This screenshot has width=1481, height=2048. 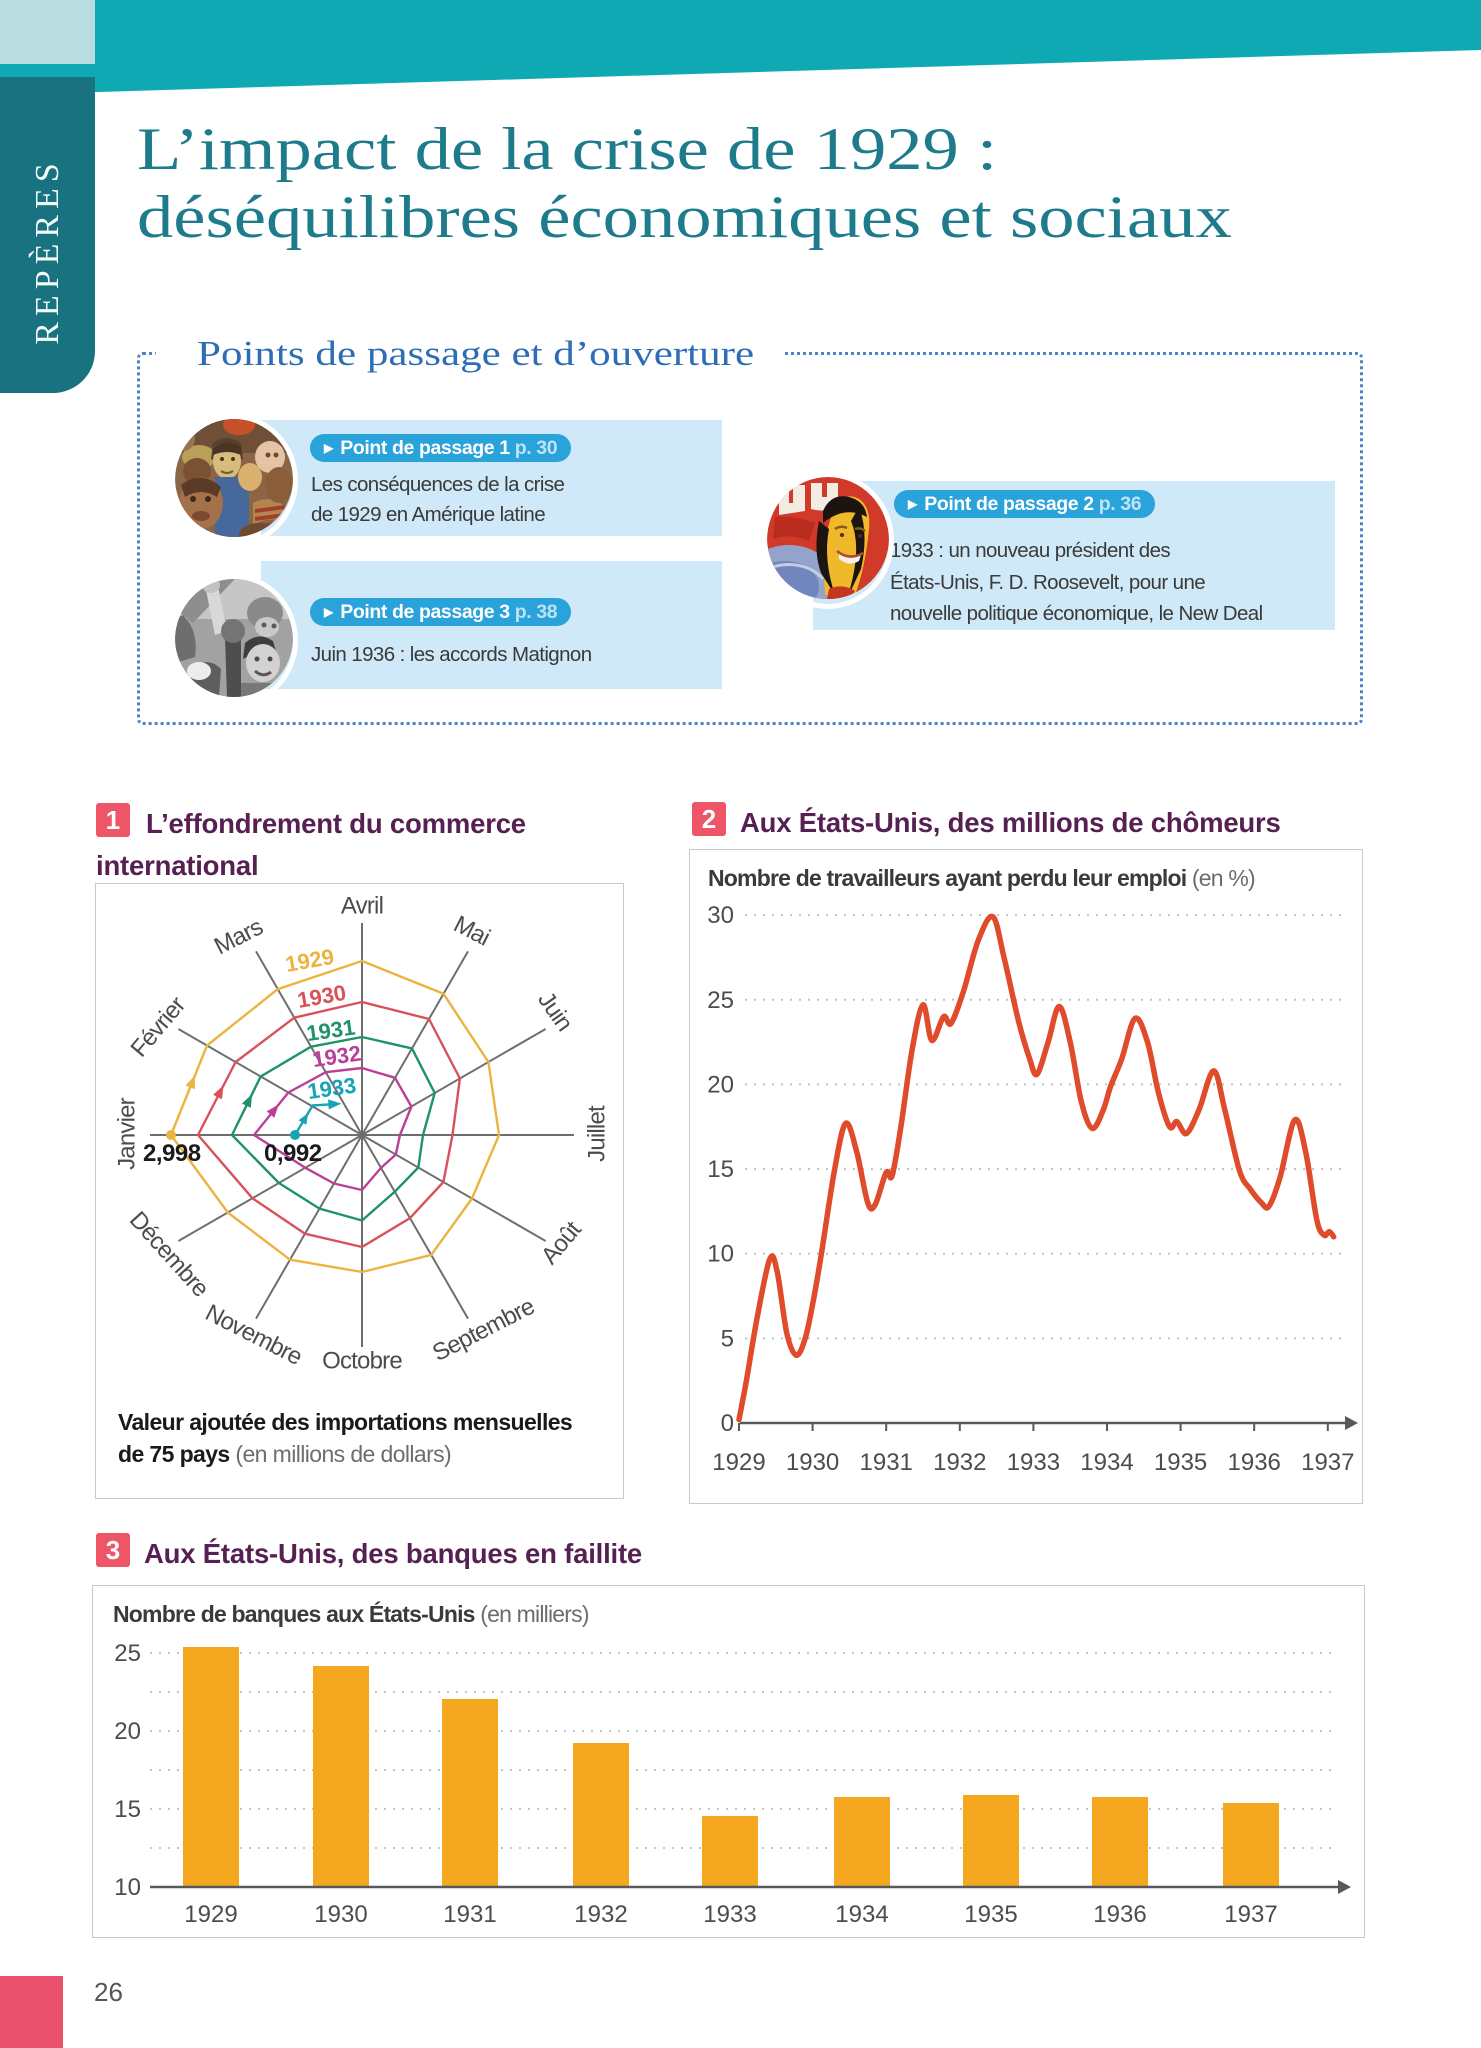 What do you see at coordinates (596, 1133) in the screenshot?
I see `svg-text: Juillet` at bounding box center [596, 1133].